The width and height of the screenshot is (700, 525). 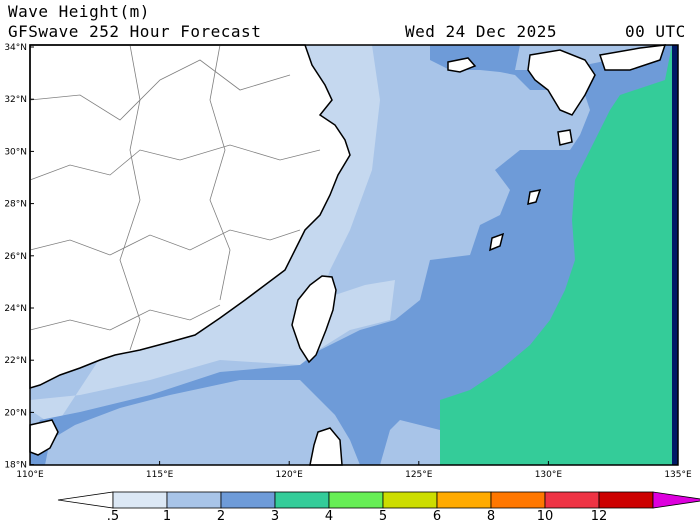 What do you see at coordinates (549, 475) in the screenshot?
I see `lon-label: 130°E` at bounding box center [549, 475].